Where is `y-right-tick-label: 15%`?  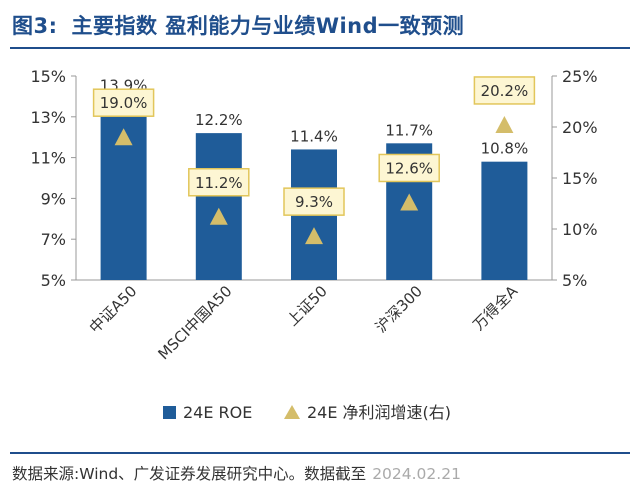 y-right-tick-label: 15% is located at coordinates (580, 178).